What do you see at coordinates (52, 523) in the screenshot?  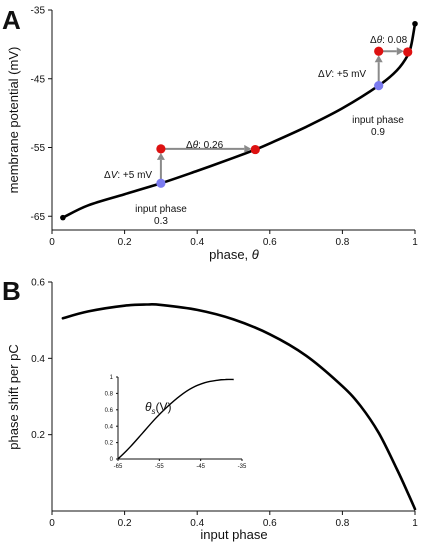 I see `panel-b-x-tick-label: 0` at bounding box center [52, 523].